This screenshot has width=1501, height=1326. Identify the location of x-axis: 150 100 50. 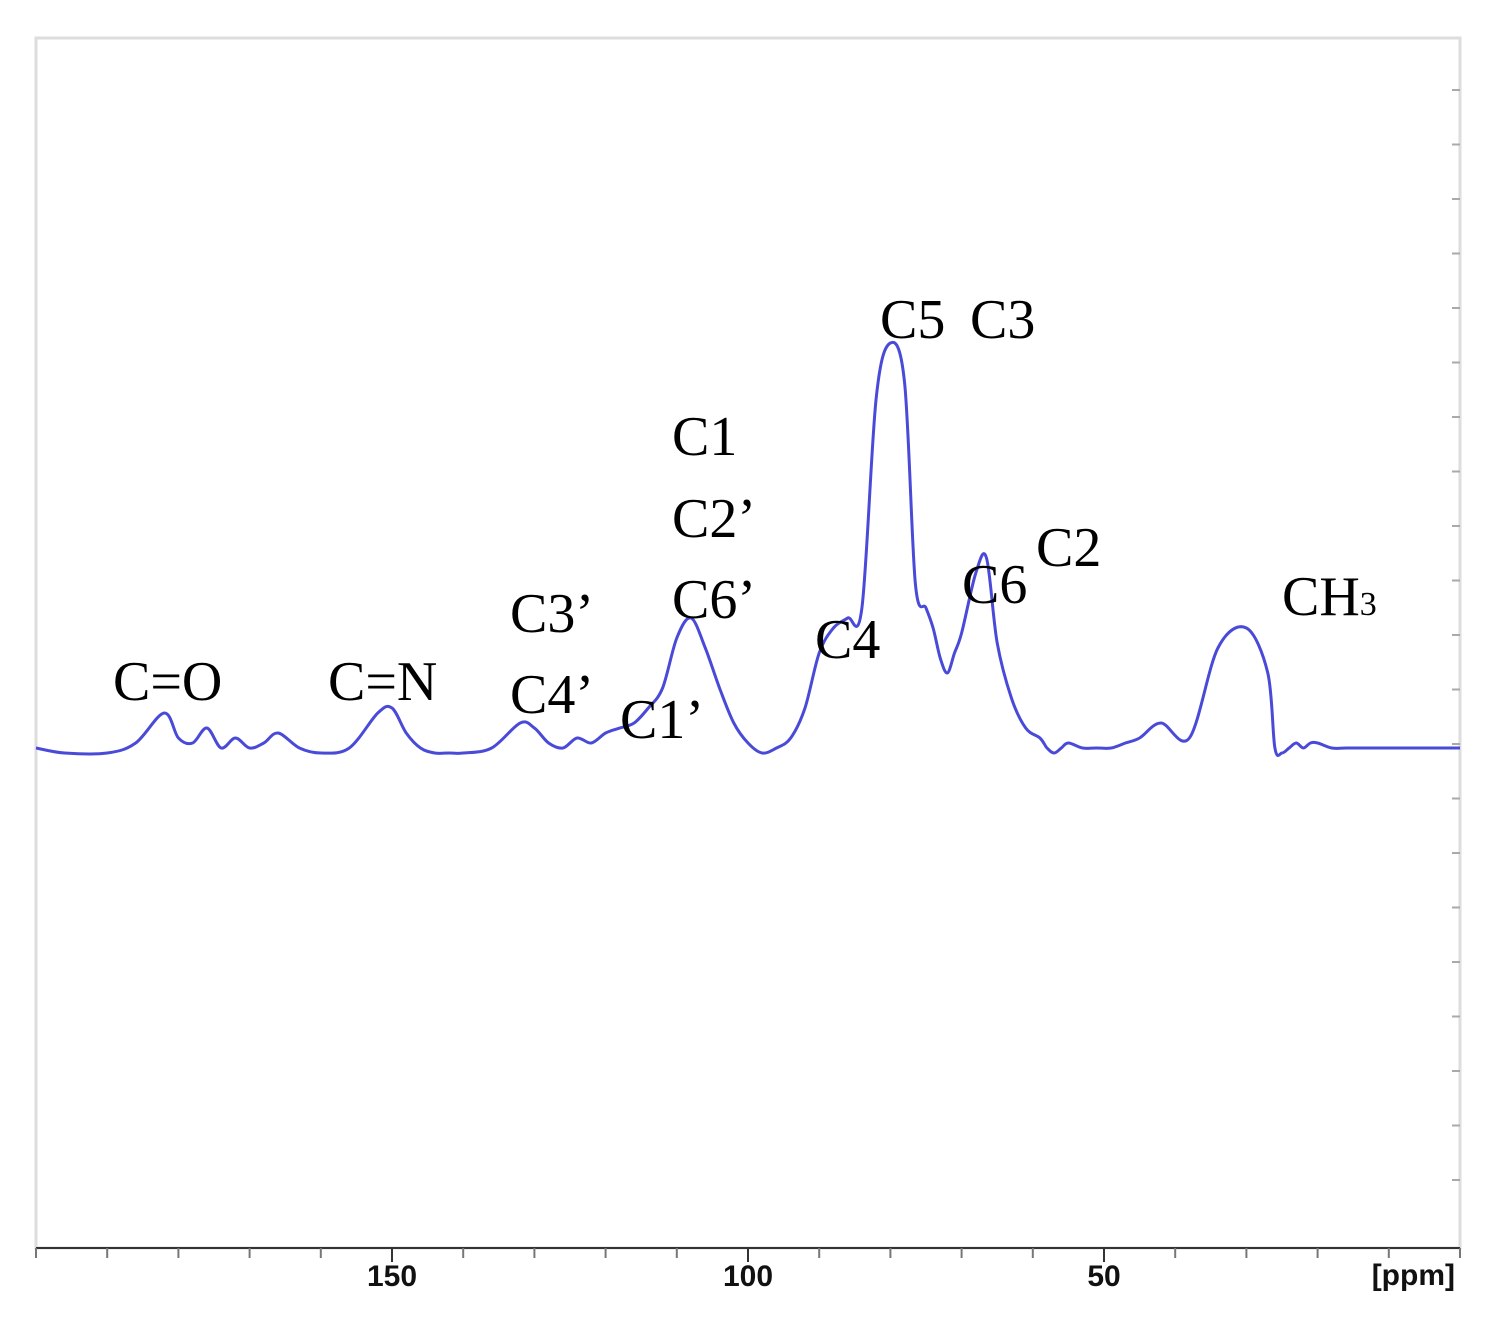
(748, 1270).